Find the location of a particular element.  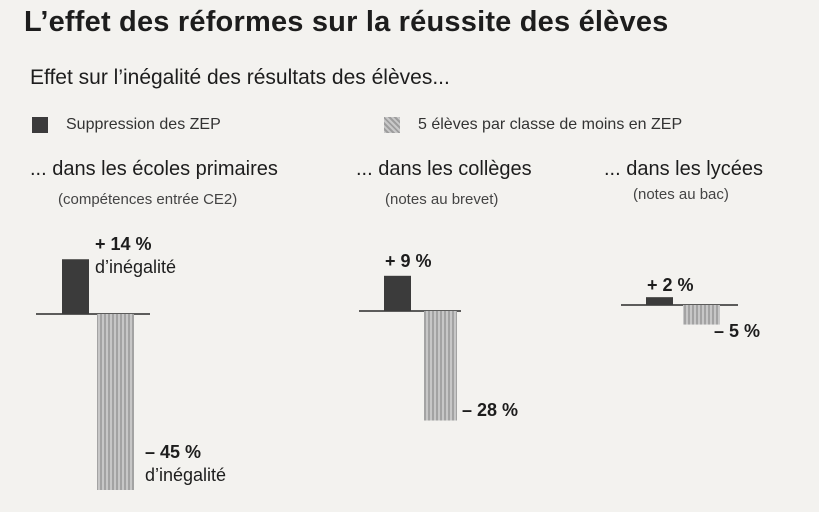

bar-label-primaire-pos-value: + 14 % is located at coordinates (123, 244).